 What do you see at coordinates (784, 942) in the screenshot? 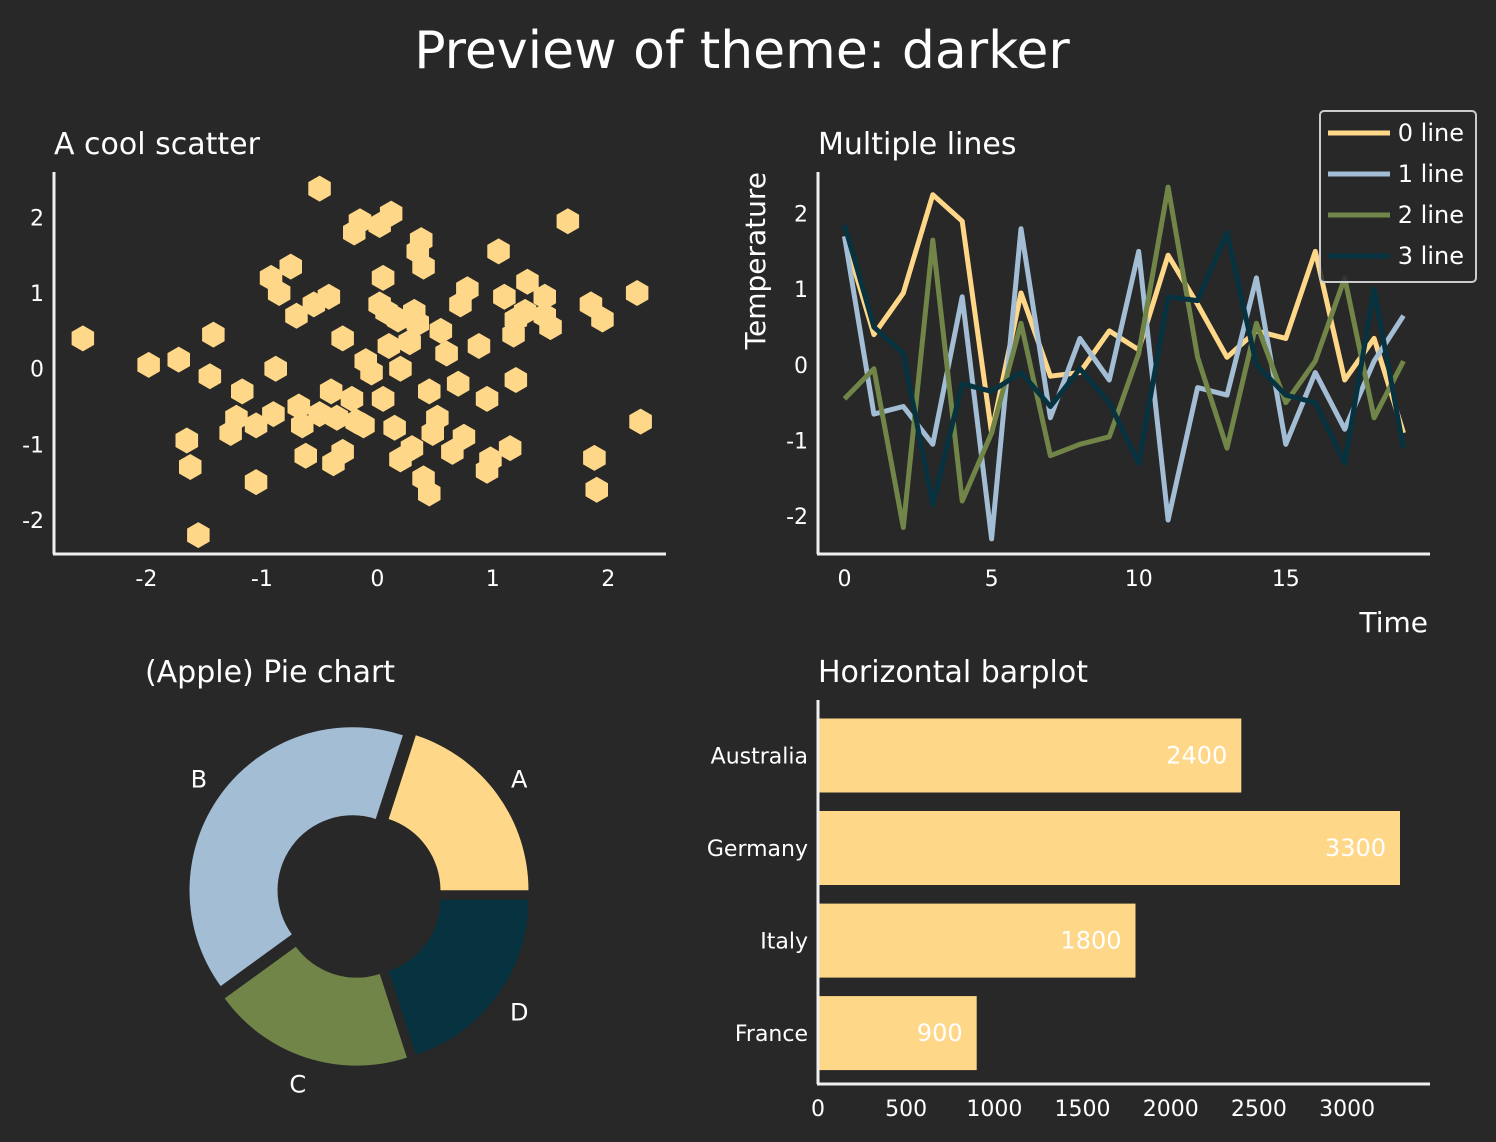
I see `bar-category-label: Italy` at bounding box center [784, 942].